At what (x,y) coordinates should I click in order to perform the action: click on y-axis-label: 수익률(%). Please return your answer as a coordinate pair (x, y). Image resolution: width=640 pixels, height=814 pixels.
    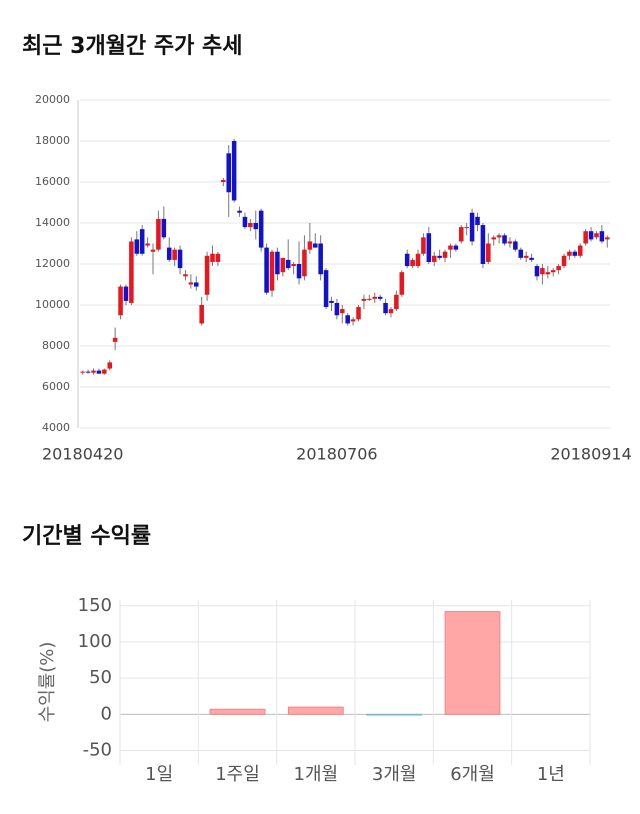
    Looking at the image, I should click on (47, 682).